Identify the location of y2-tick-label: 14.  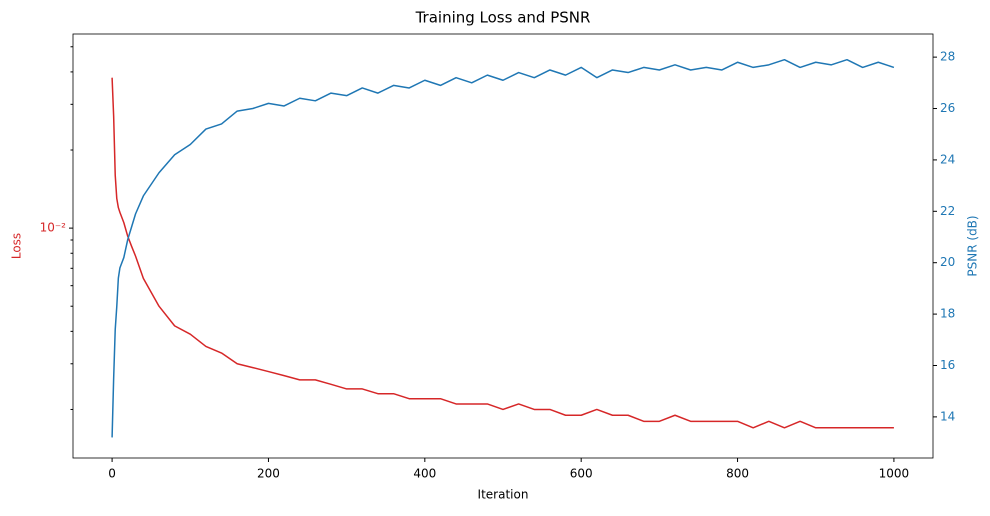
(947, 416).